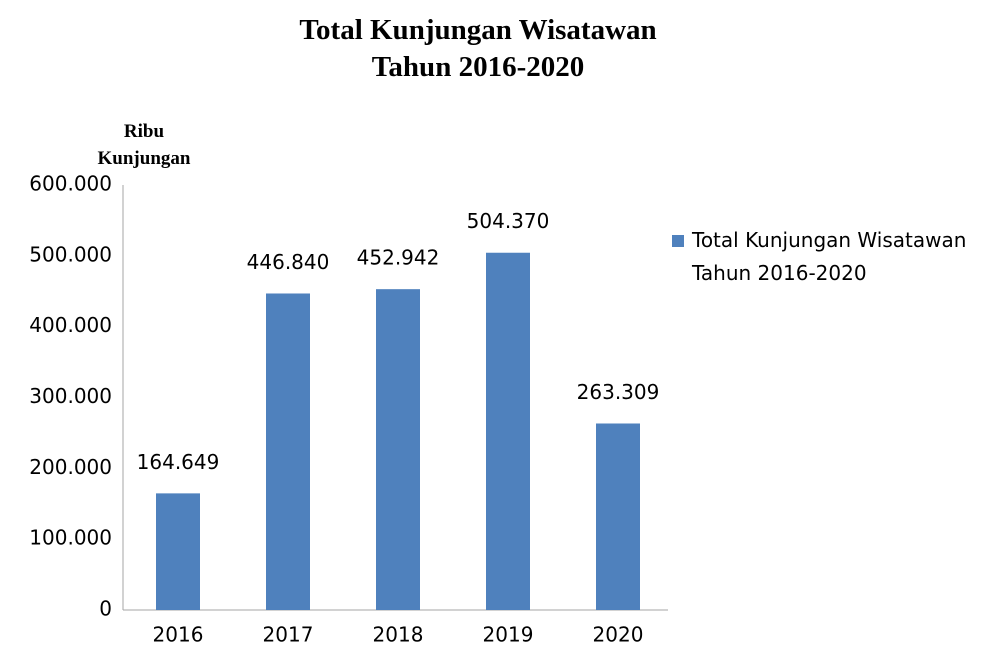  I want to click on x-tick-label: 2016, so click(178, 635).